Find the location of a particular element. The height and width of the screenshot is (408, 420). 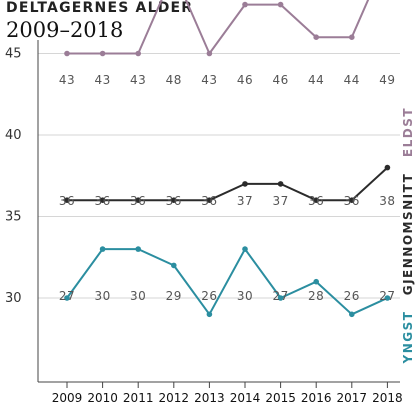

data-label: 48 is located at coordinates (174, 80).